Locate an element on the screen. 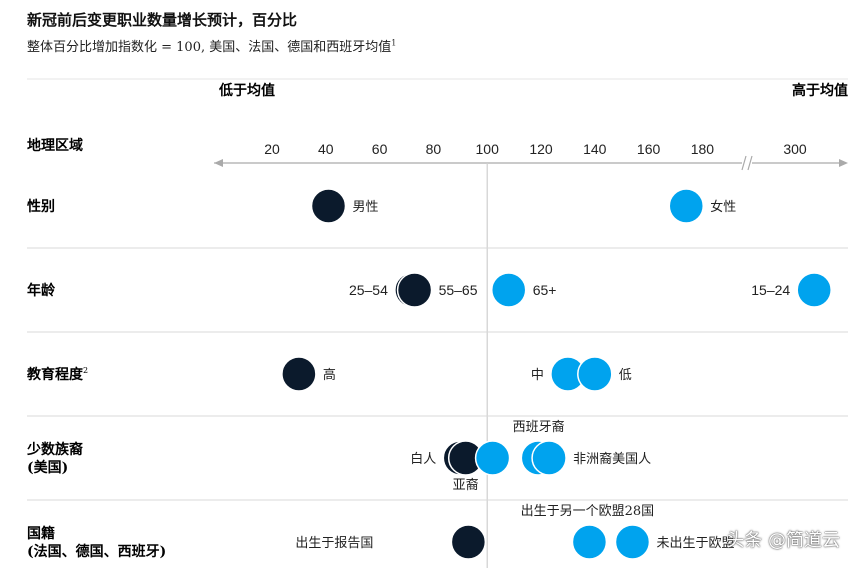 This screenshot has width=850, height=568. row-label: 教育程度2 is located at coordinates (57, 374).